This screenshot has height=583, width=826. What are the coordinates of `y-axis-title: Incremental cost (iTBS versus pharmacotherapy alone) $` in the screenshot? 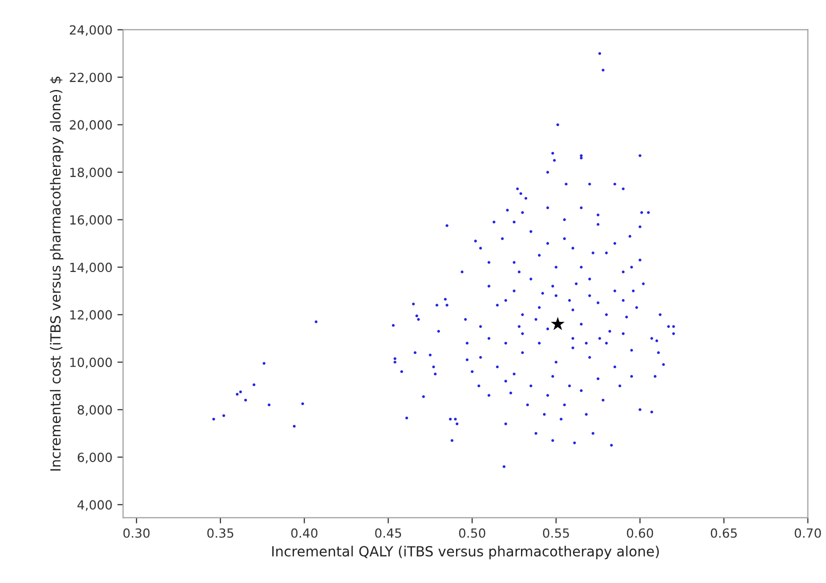 It's located at (57, 273).